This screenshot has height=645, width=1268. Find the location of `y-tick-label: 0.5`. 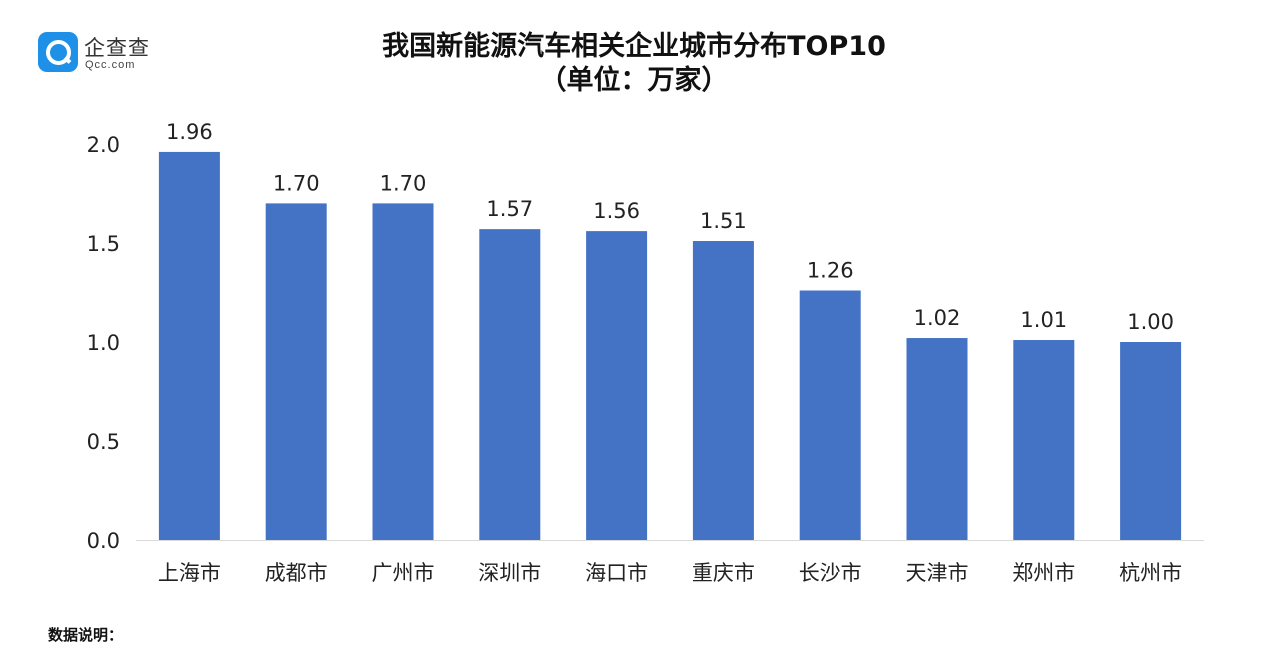

y-tick-label: 0.5 is located at coordinates (103, 442).